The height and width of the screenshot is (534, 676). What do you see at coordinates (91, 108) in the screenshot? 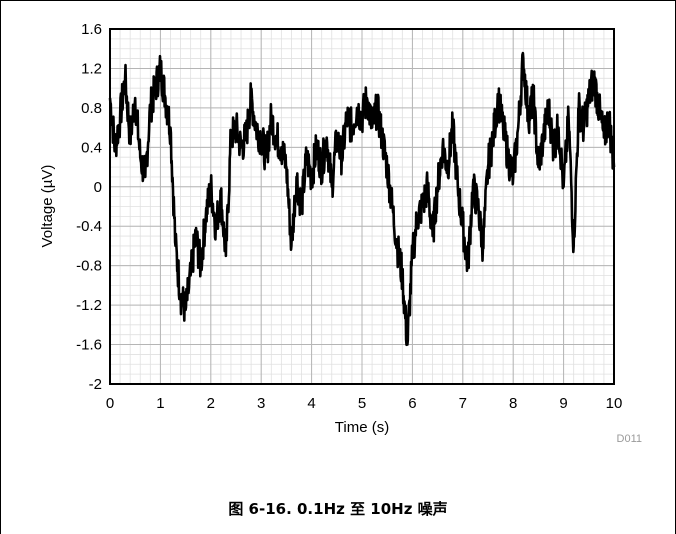
I see `y-tick-label: 0.8` at bounding box center [91, 108].